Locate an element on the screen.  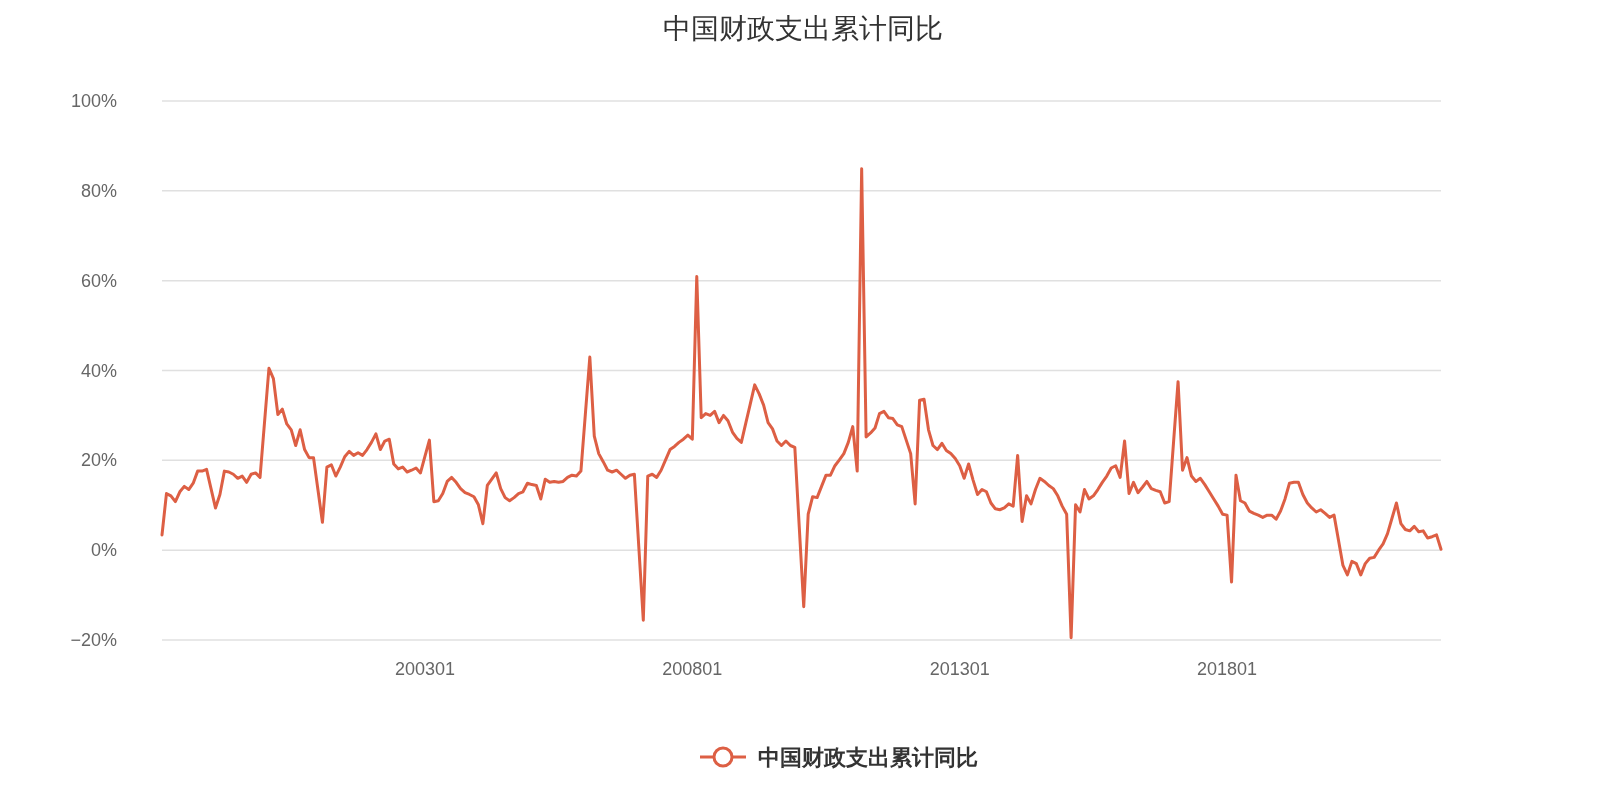
legend-label: 中国财政支出累计同比 is located at coordinates (868, 757).